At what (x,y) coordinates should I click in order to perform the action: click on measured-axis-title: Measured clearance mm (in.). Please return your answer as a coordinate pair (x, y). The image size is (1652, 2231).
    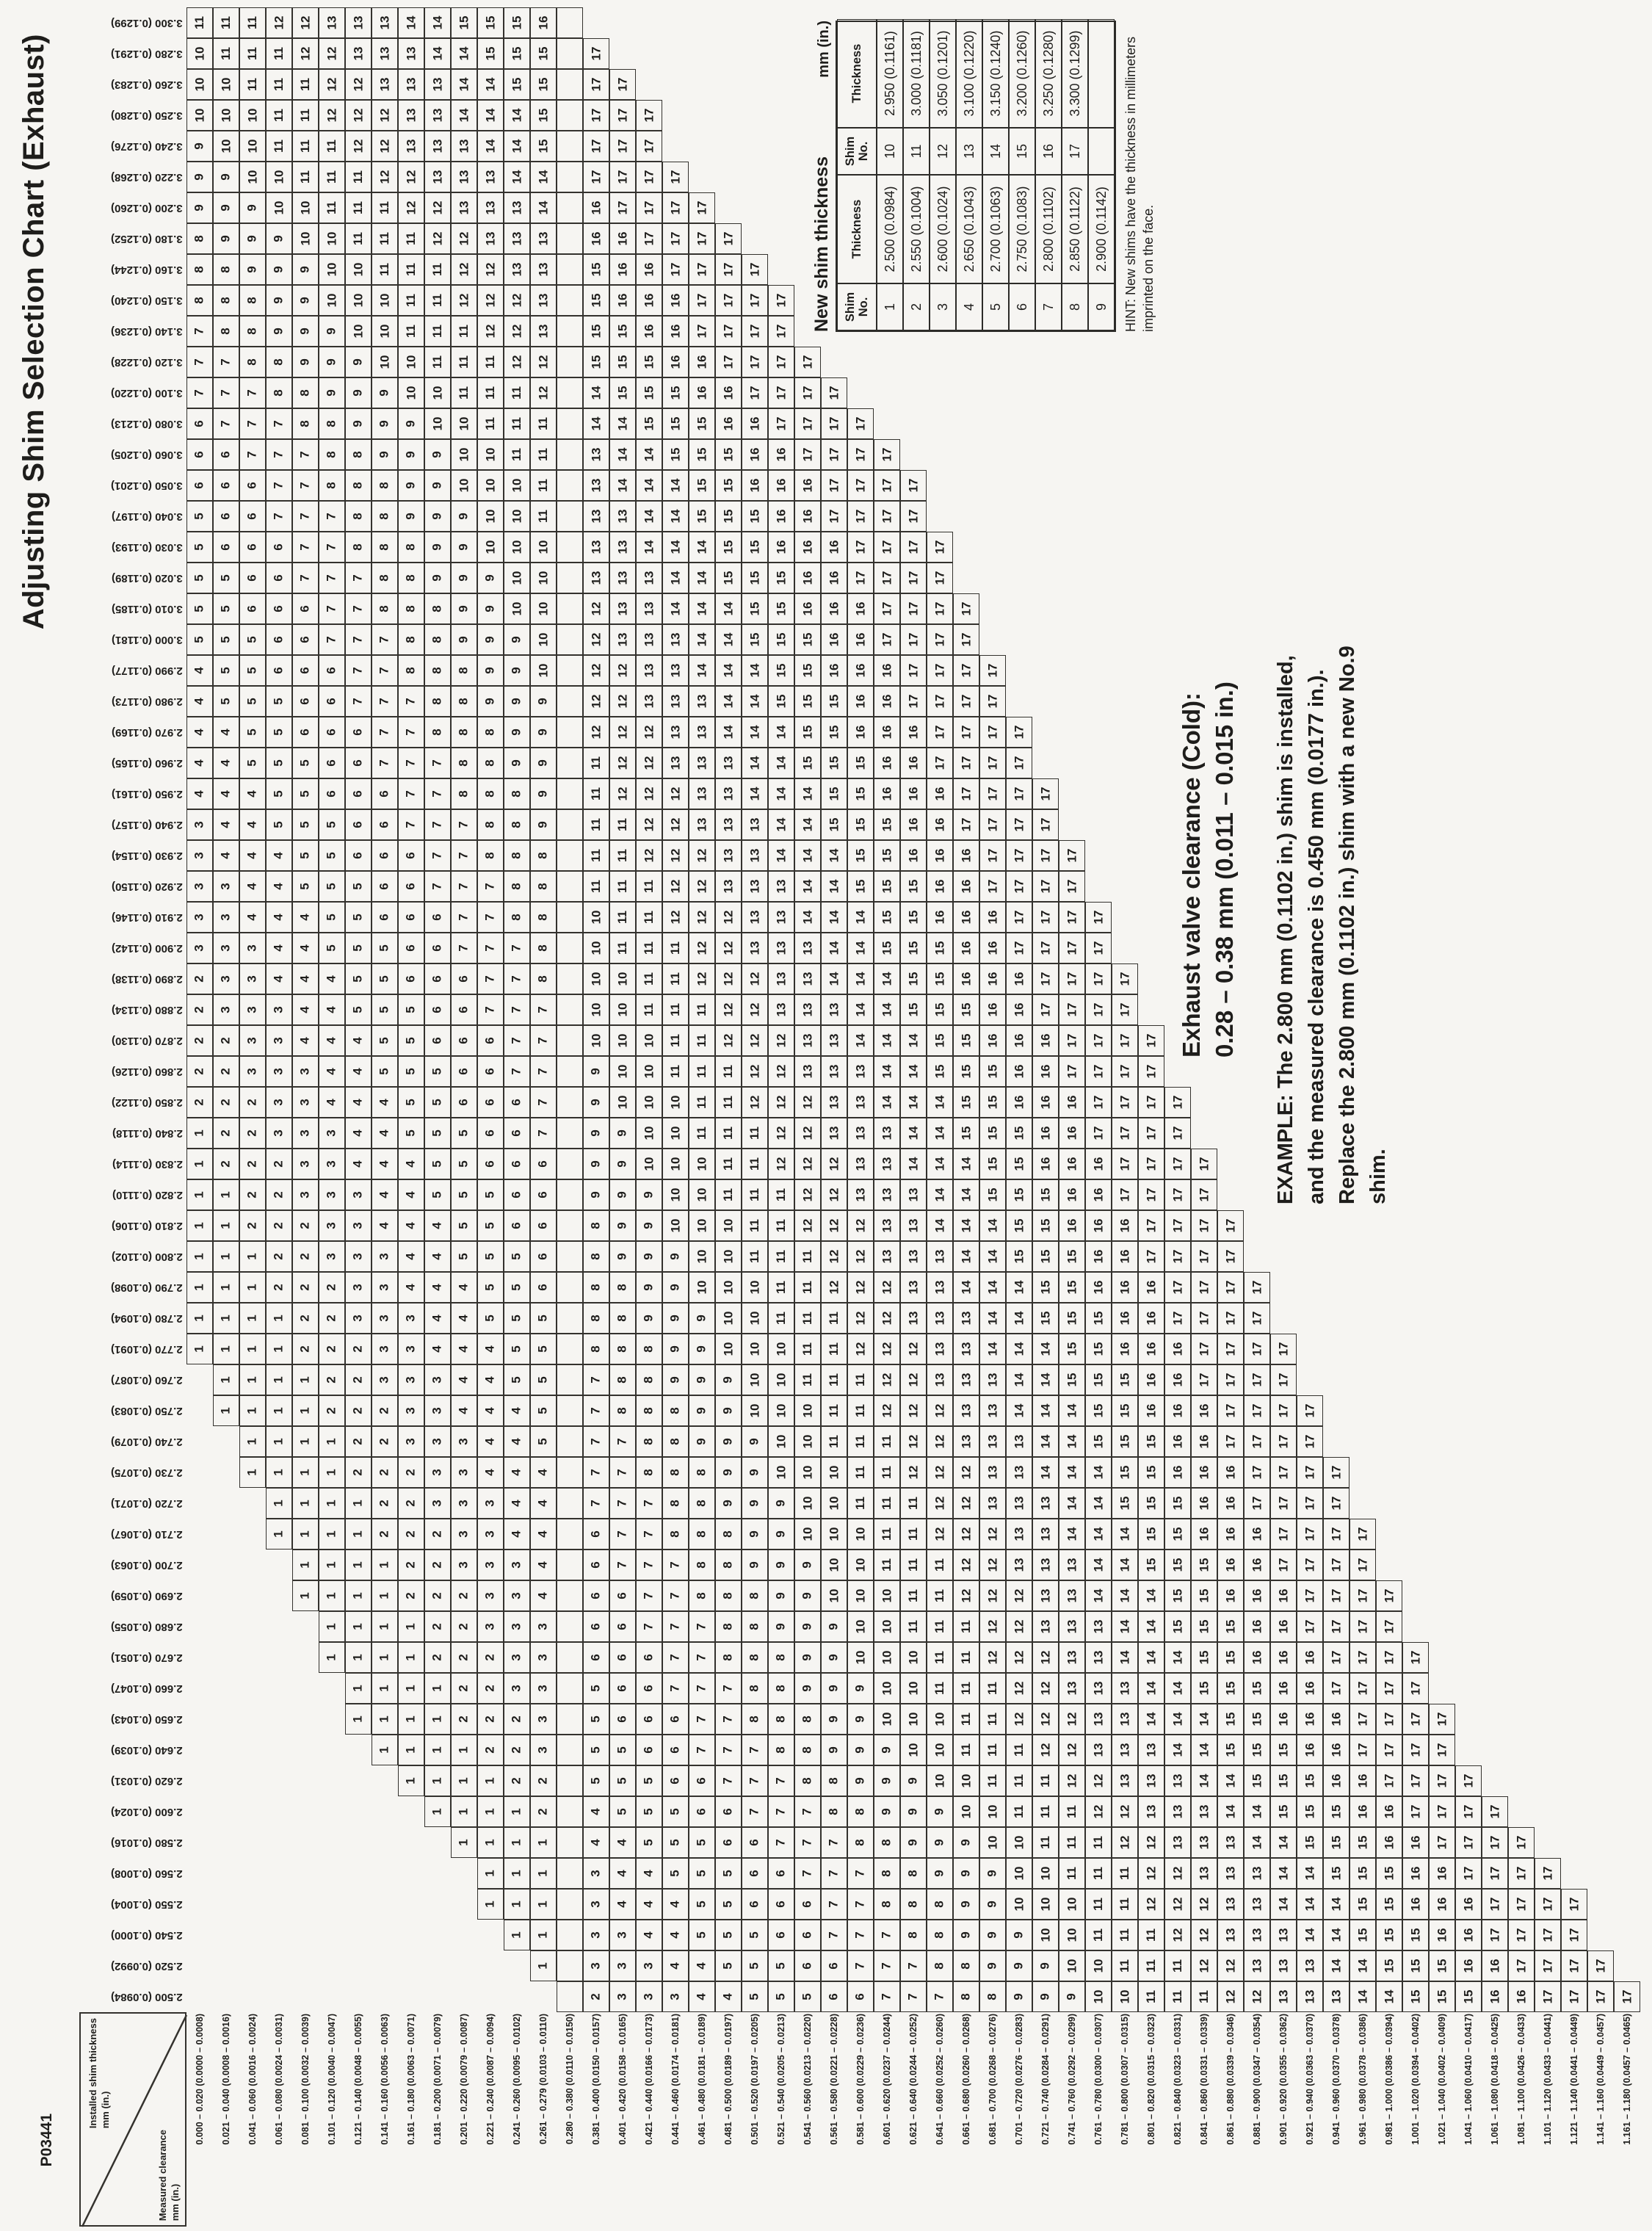
    Looking at the image, I should click on (168, 2175).